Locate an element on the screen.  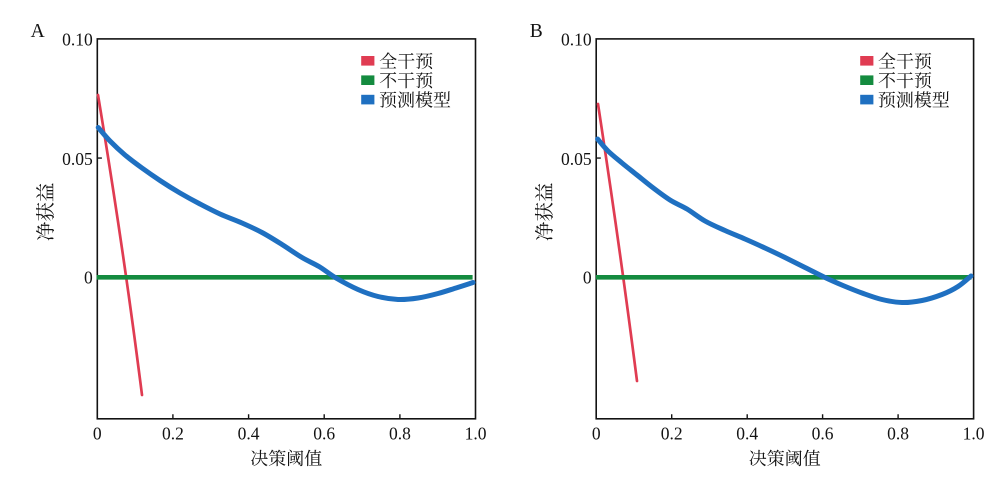
svg-text: B is located at coordinates (536, 31).